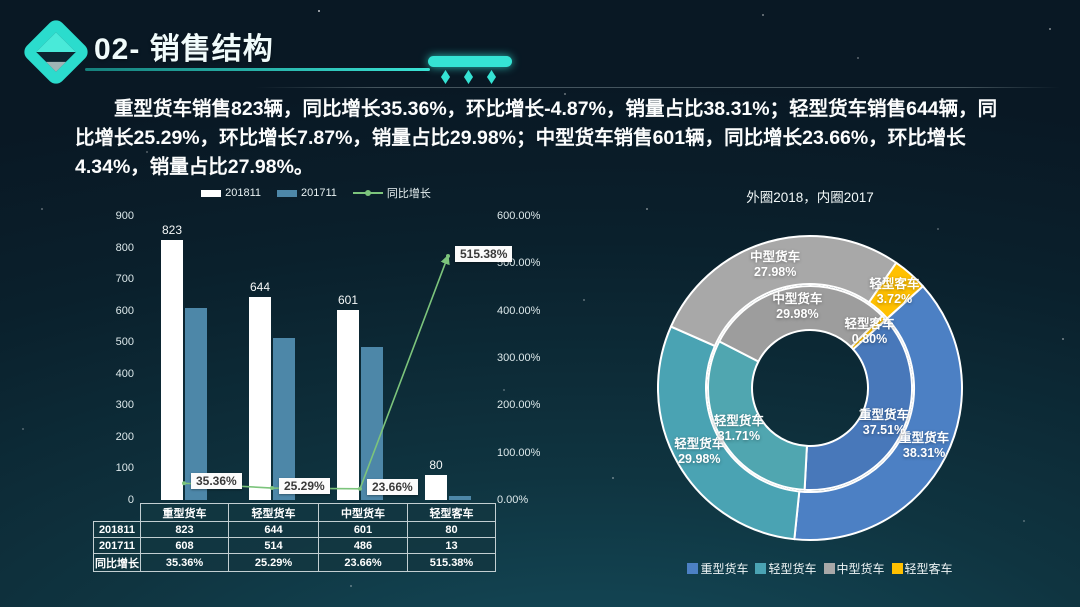 The width and height of the screenshot is (1080, 607). I want to click on y-axis-tick: 300, so click(124, 405).